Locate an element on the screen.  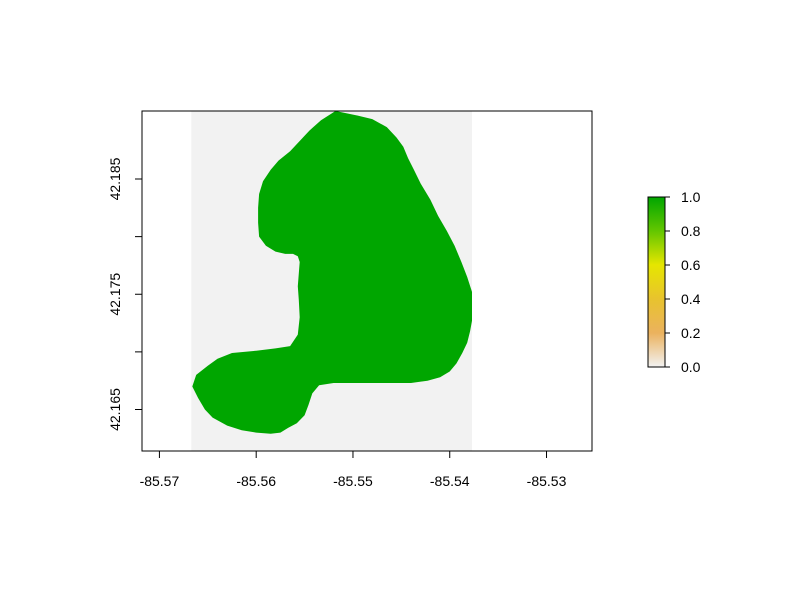
color-legend: 0.0 0.2 0.4 0.6 0.8 1.0 is located at coordinates (674, 282).